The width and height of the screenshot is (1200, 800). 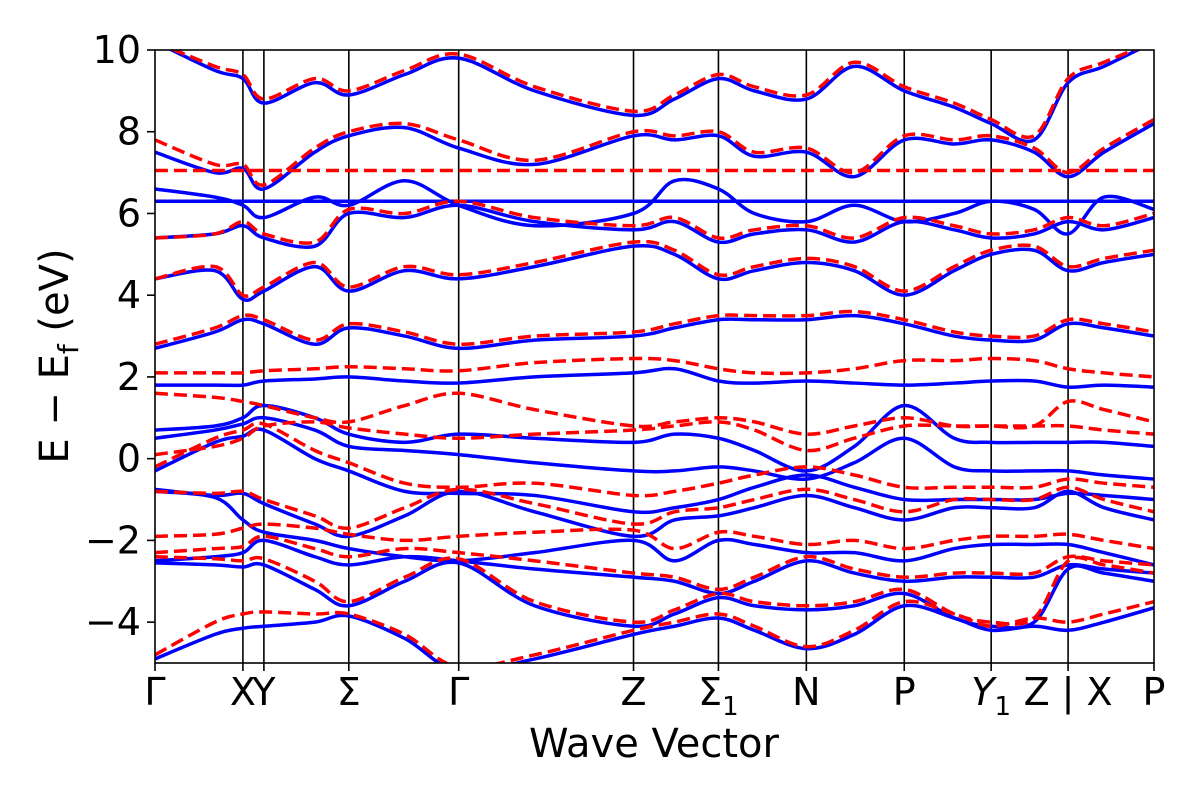 I want to click on x-tick-label-main: N, so click(x=806, y=692).